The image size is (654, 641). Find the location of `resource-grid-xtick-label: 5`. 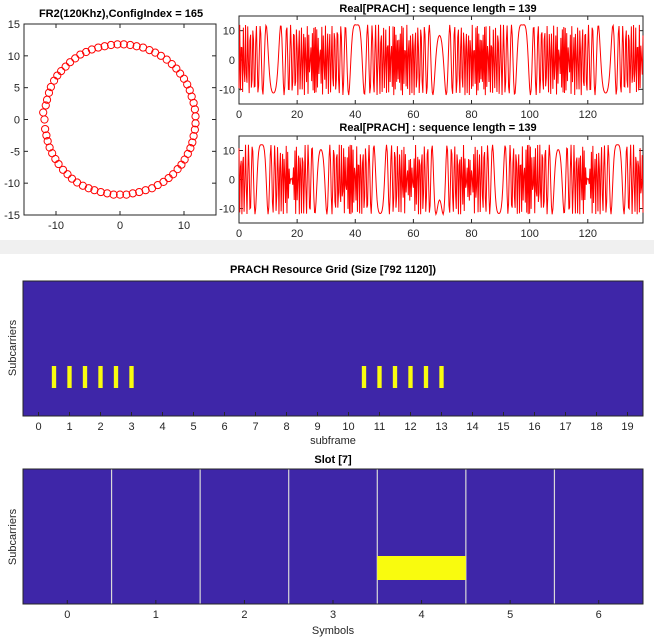

resource-grid-xtick-label: 5 is located at coordinates (193, 427).